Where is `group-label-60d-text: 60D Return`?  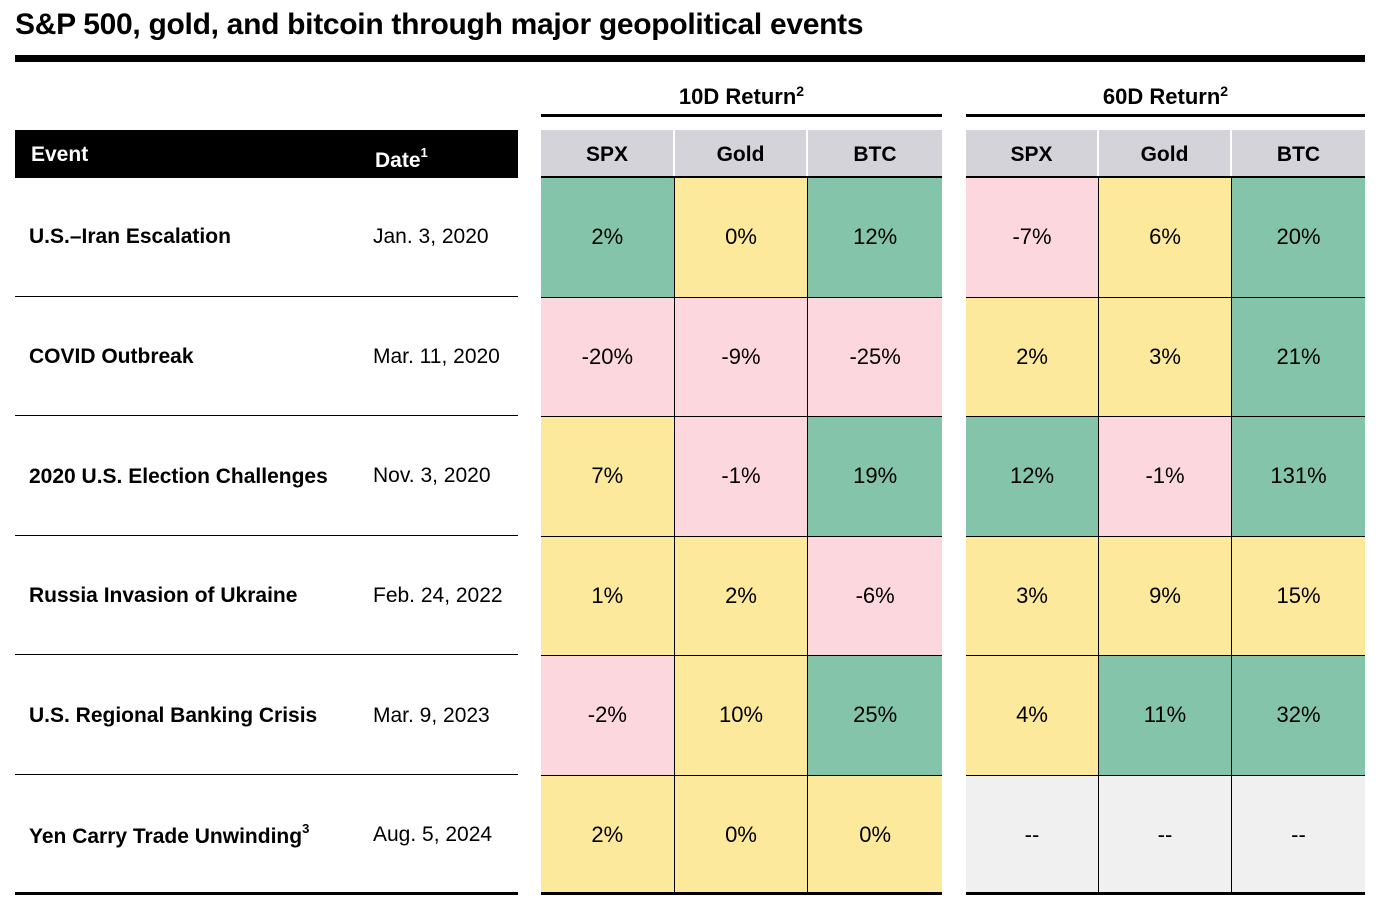 group-label-60d-text: 60D Return is located at coordinates (1161, 96).